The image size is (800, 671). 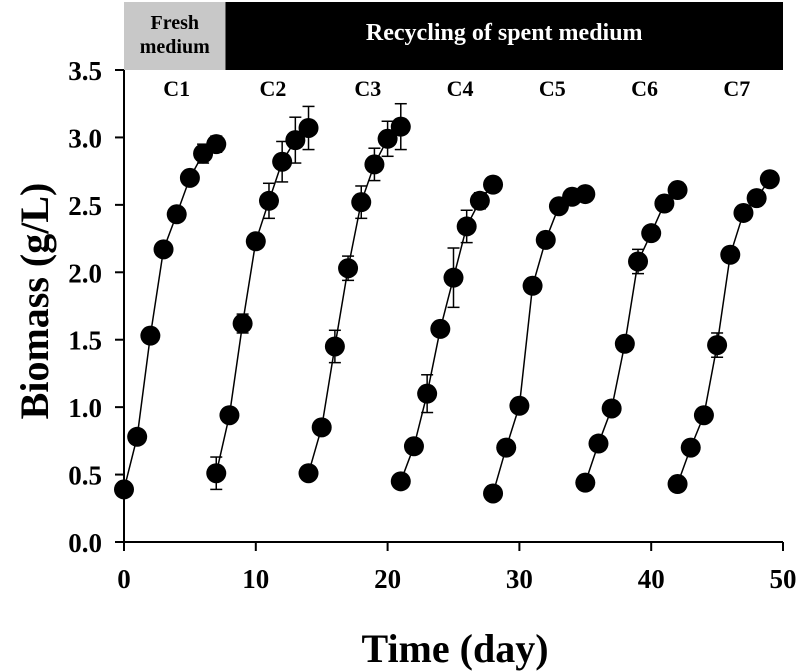 What do you see at coordinates (85, 138) in the screenshot?
I see `y-tick-label: 3.0` at bounding box center [85, 138].